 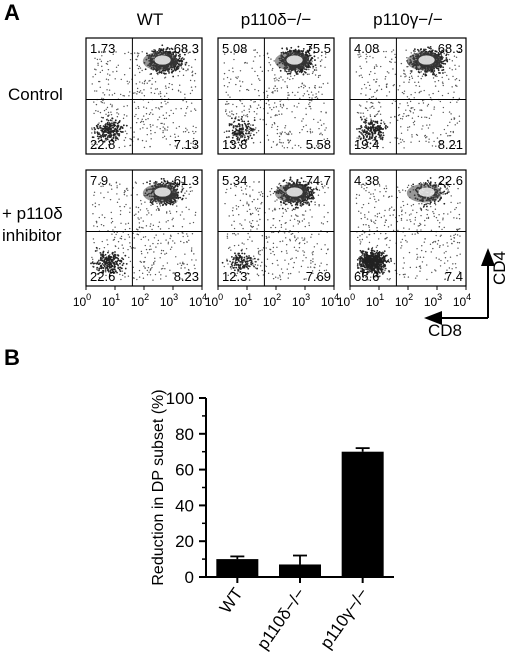 I want to click on quadrant-value-ll: 65.6, so click(x=366, y=276).